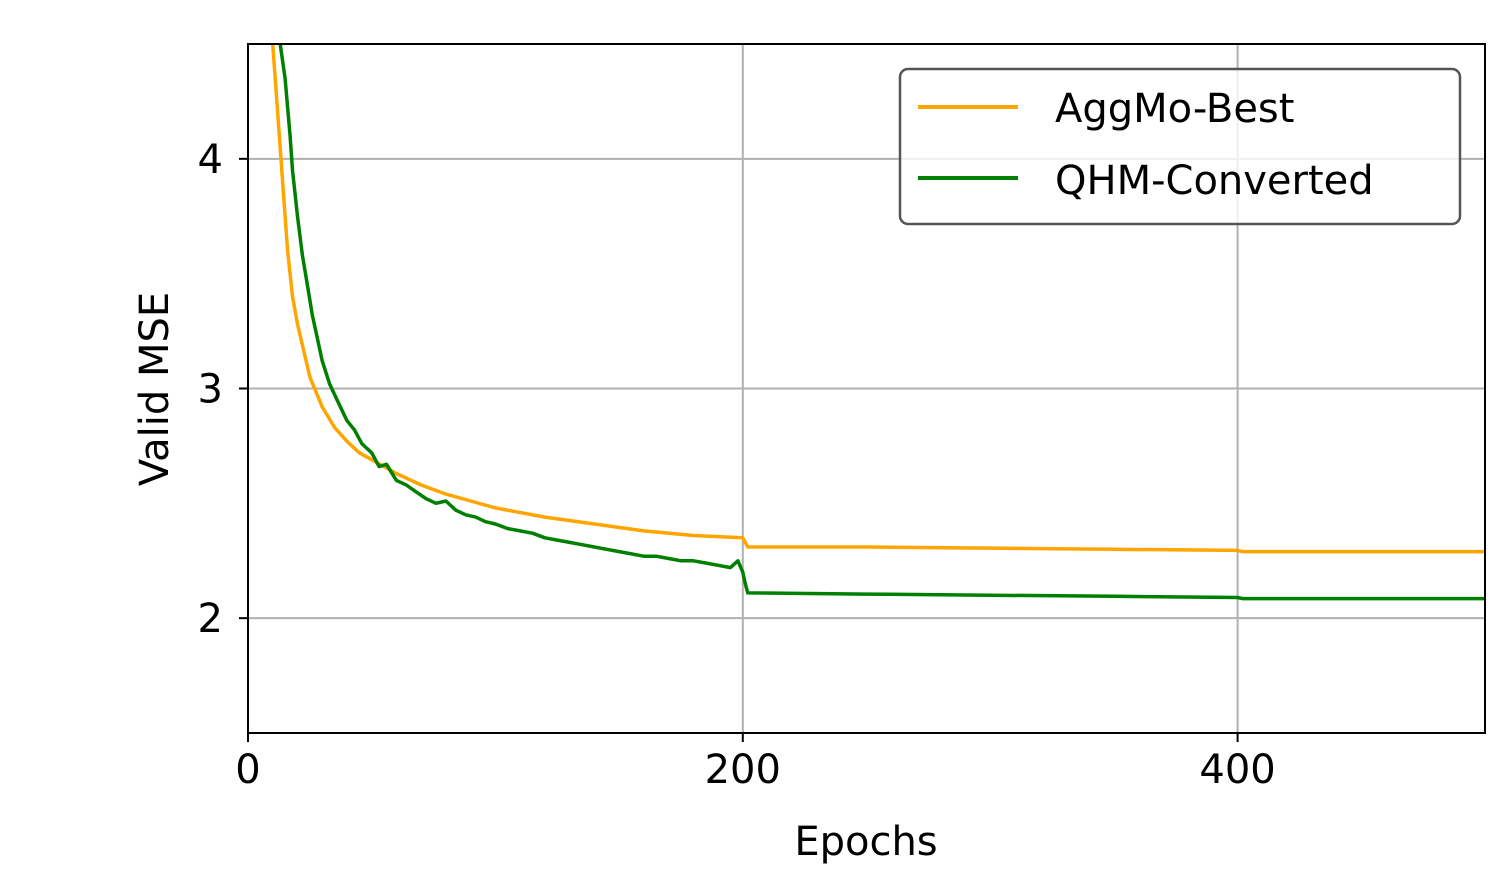 The width and height of the screenshot is (1500, 875). Describe the element at coordinates (210, 619) in the screenshot. I see `y-tick-label-2: 2` at that location.